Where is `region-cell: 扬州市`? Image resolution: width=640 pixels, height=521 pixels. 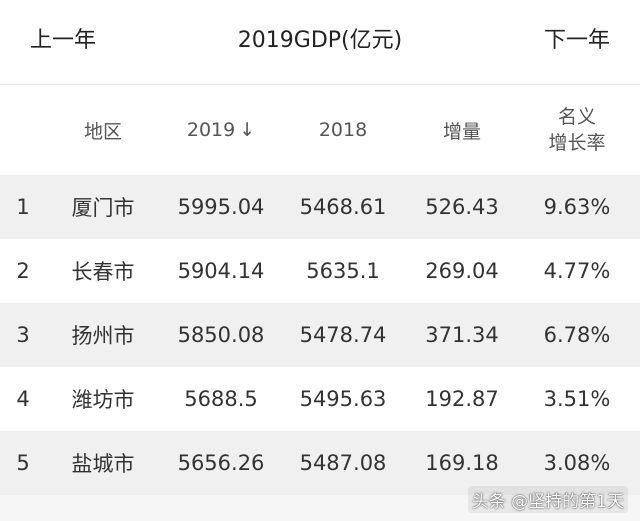 region-cell: 扬州市 is located at coordinates (103, 336).